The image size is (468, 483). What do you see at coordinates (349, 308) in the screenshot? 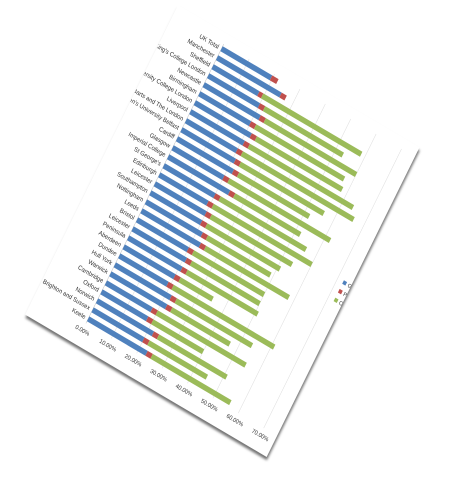
I see `legend-label: Other GP` at bounding box center [349, 308].